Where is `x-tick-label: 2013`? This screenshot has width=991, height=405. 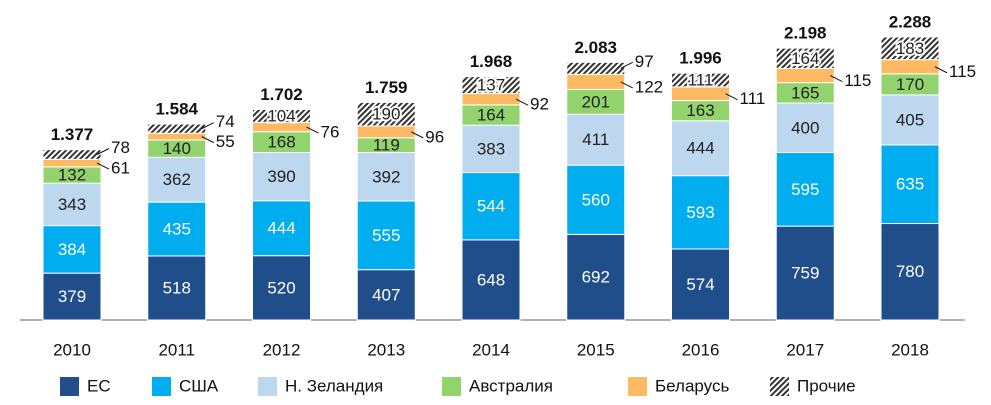
x-tick-label: 2013 is located at coordinates (386, 349).